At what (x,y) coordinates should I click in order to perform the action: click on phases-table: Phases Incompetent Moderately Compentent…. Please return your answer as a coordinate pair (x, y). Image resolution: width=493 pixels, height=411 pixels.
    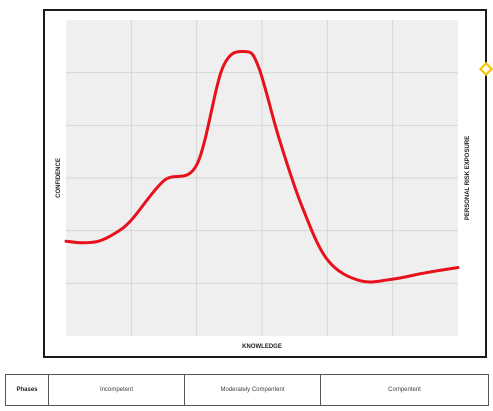
    Looking at the image, I should click on (247, 390).